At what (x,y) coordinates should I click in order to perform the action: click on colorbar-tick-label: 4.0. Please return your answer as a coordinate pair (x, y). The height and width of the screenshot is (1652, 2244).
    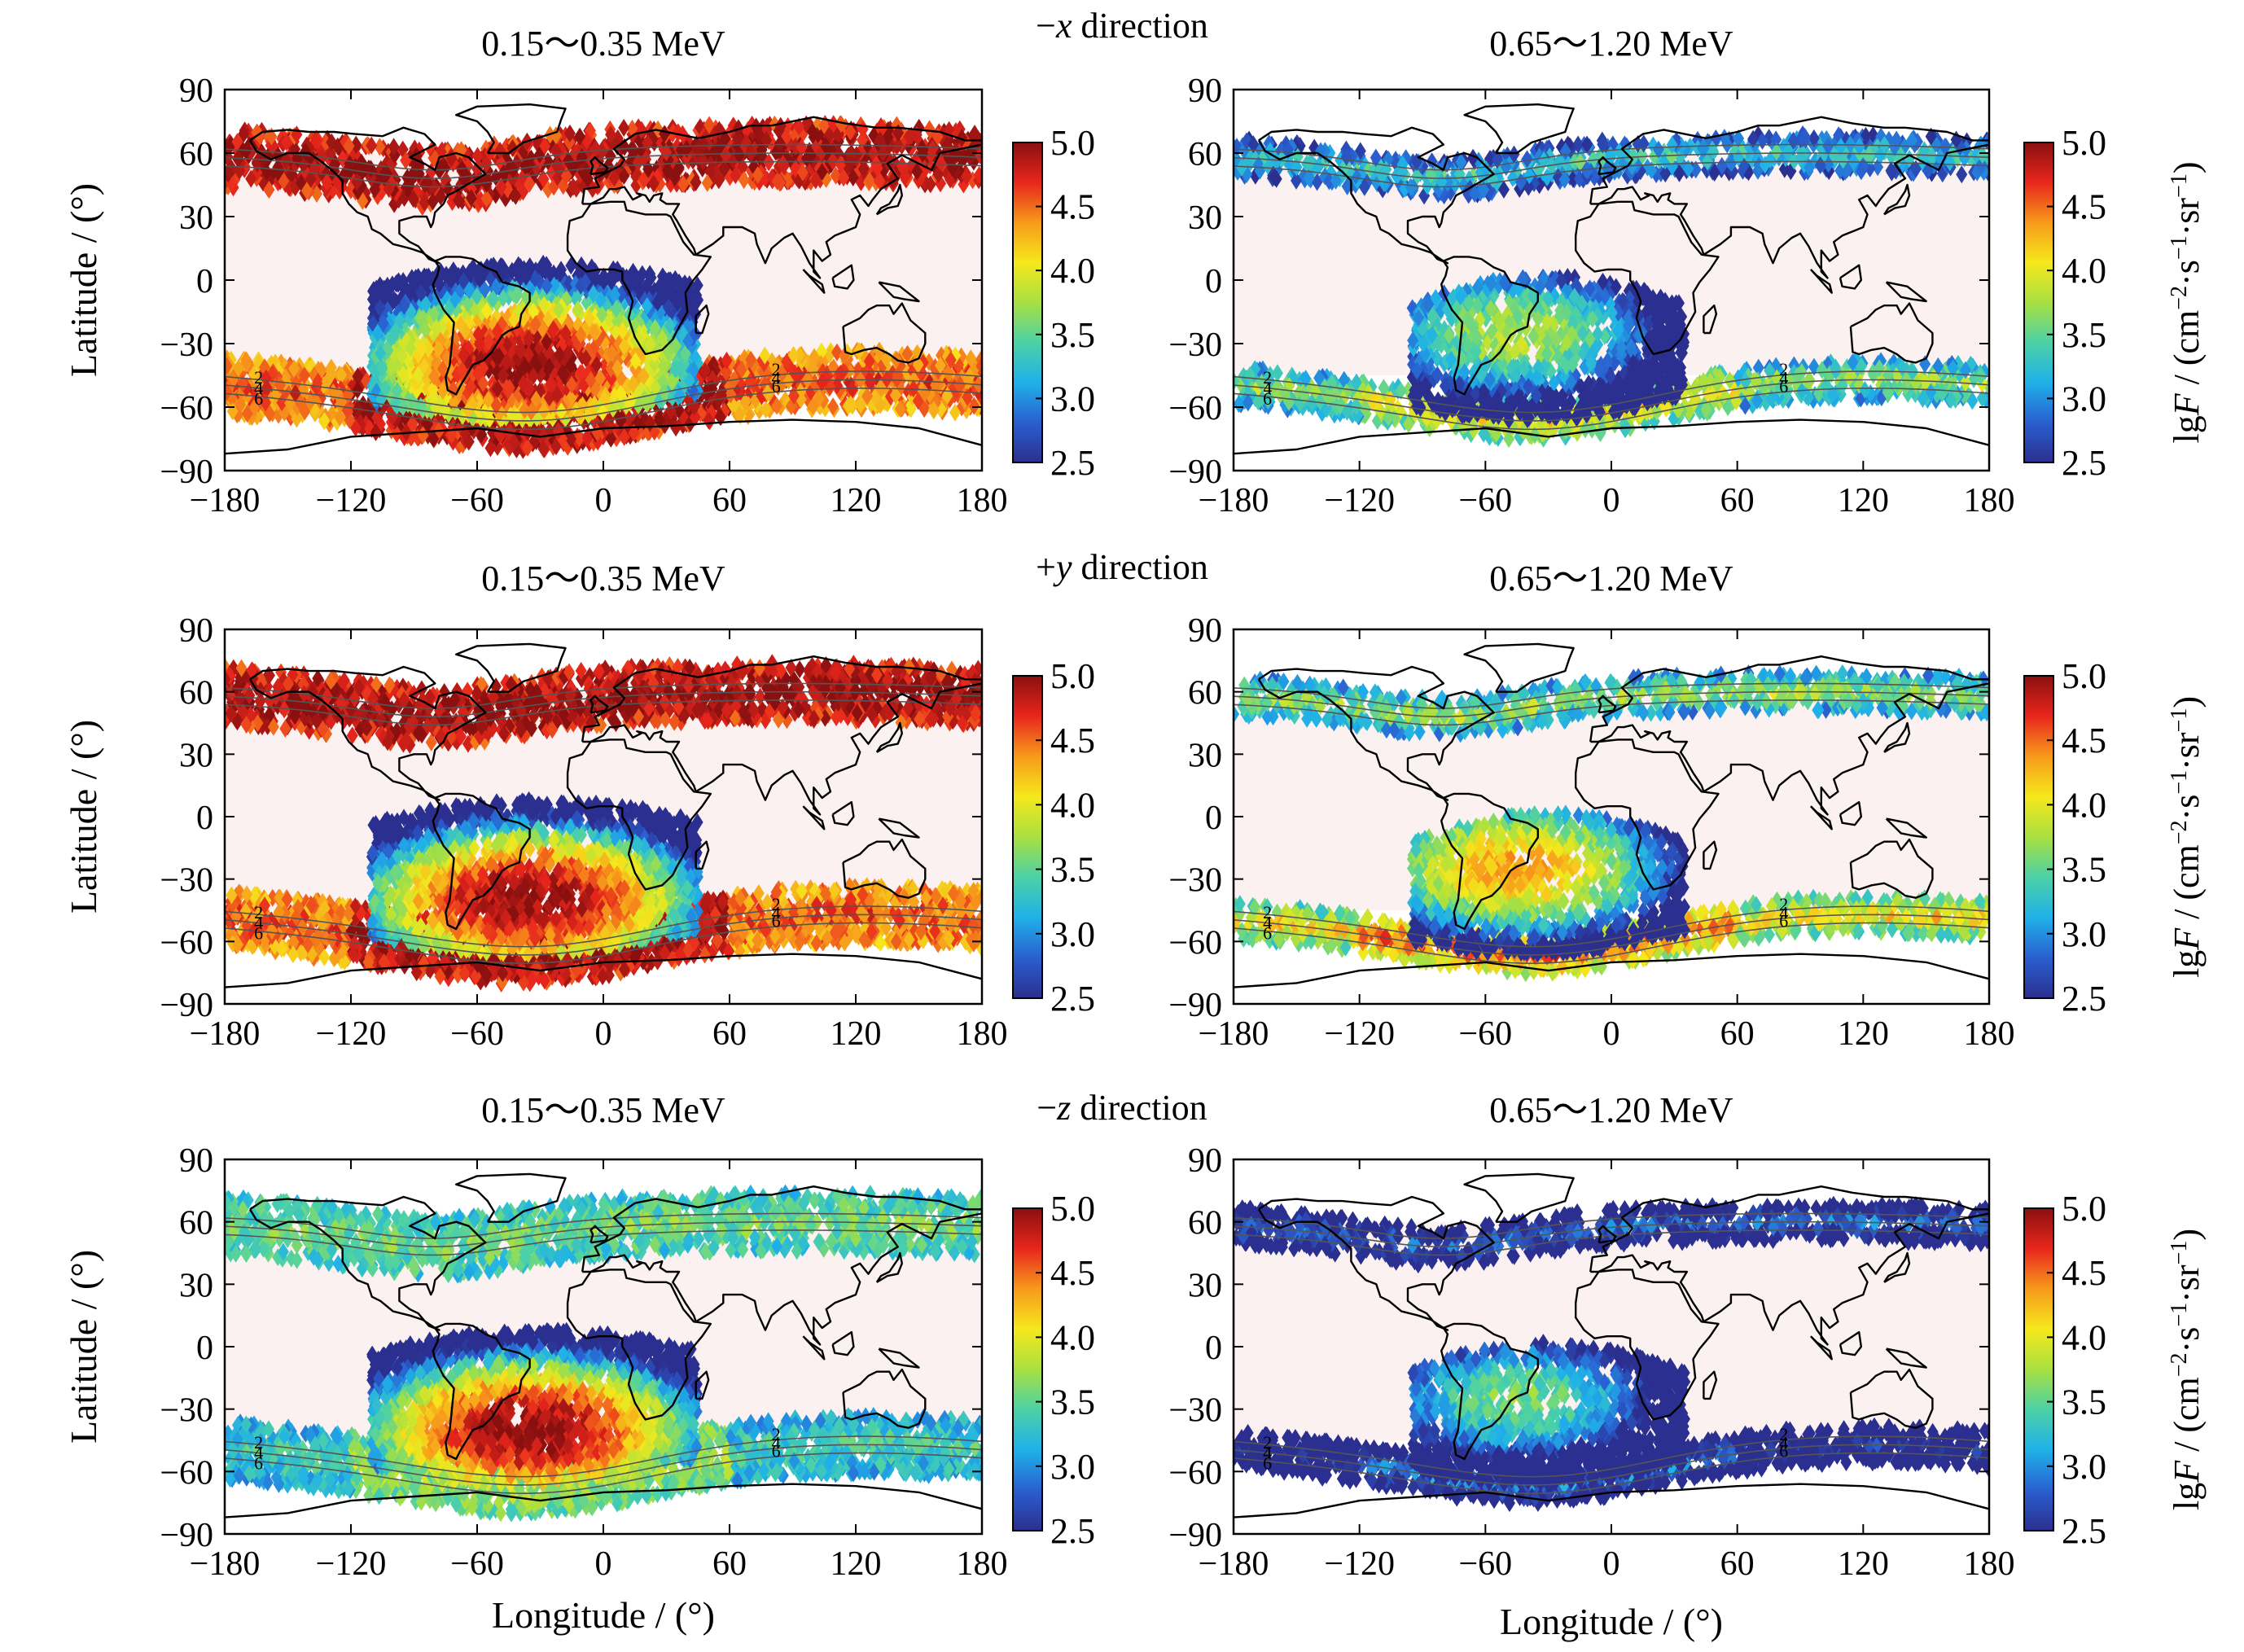
    Looking at the image, I should click on (1072, 271).